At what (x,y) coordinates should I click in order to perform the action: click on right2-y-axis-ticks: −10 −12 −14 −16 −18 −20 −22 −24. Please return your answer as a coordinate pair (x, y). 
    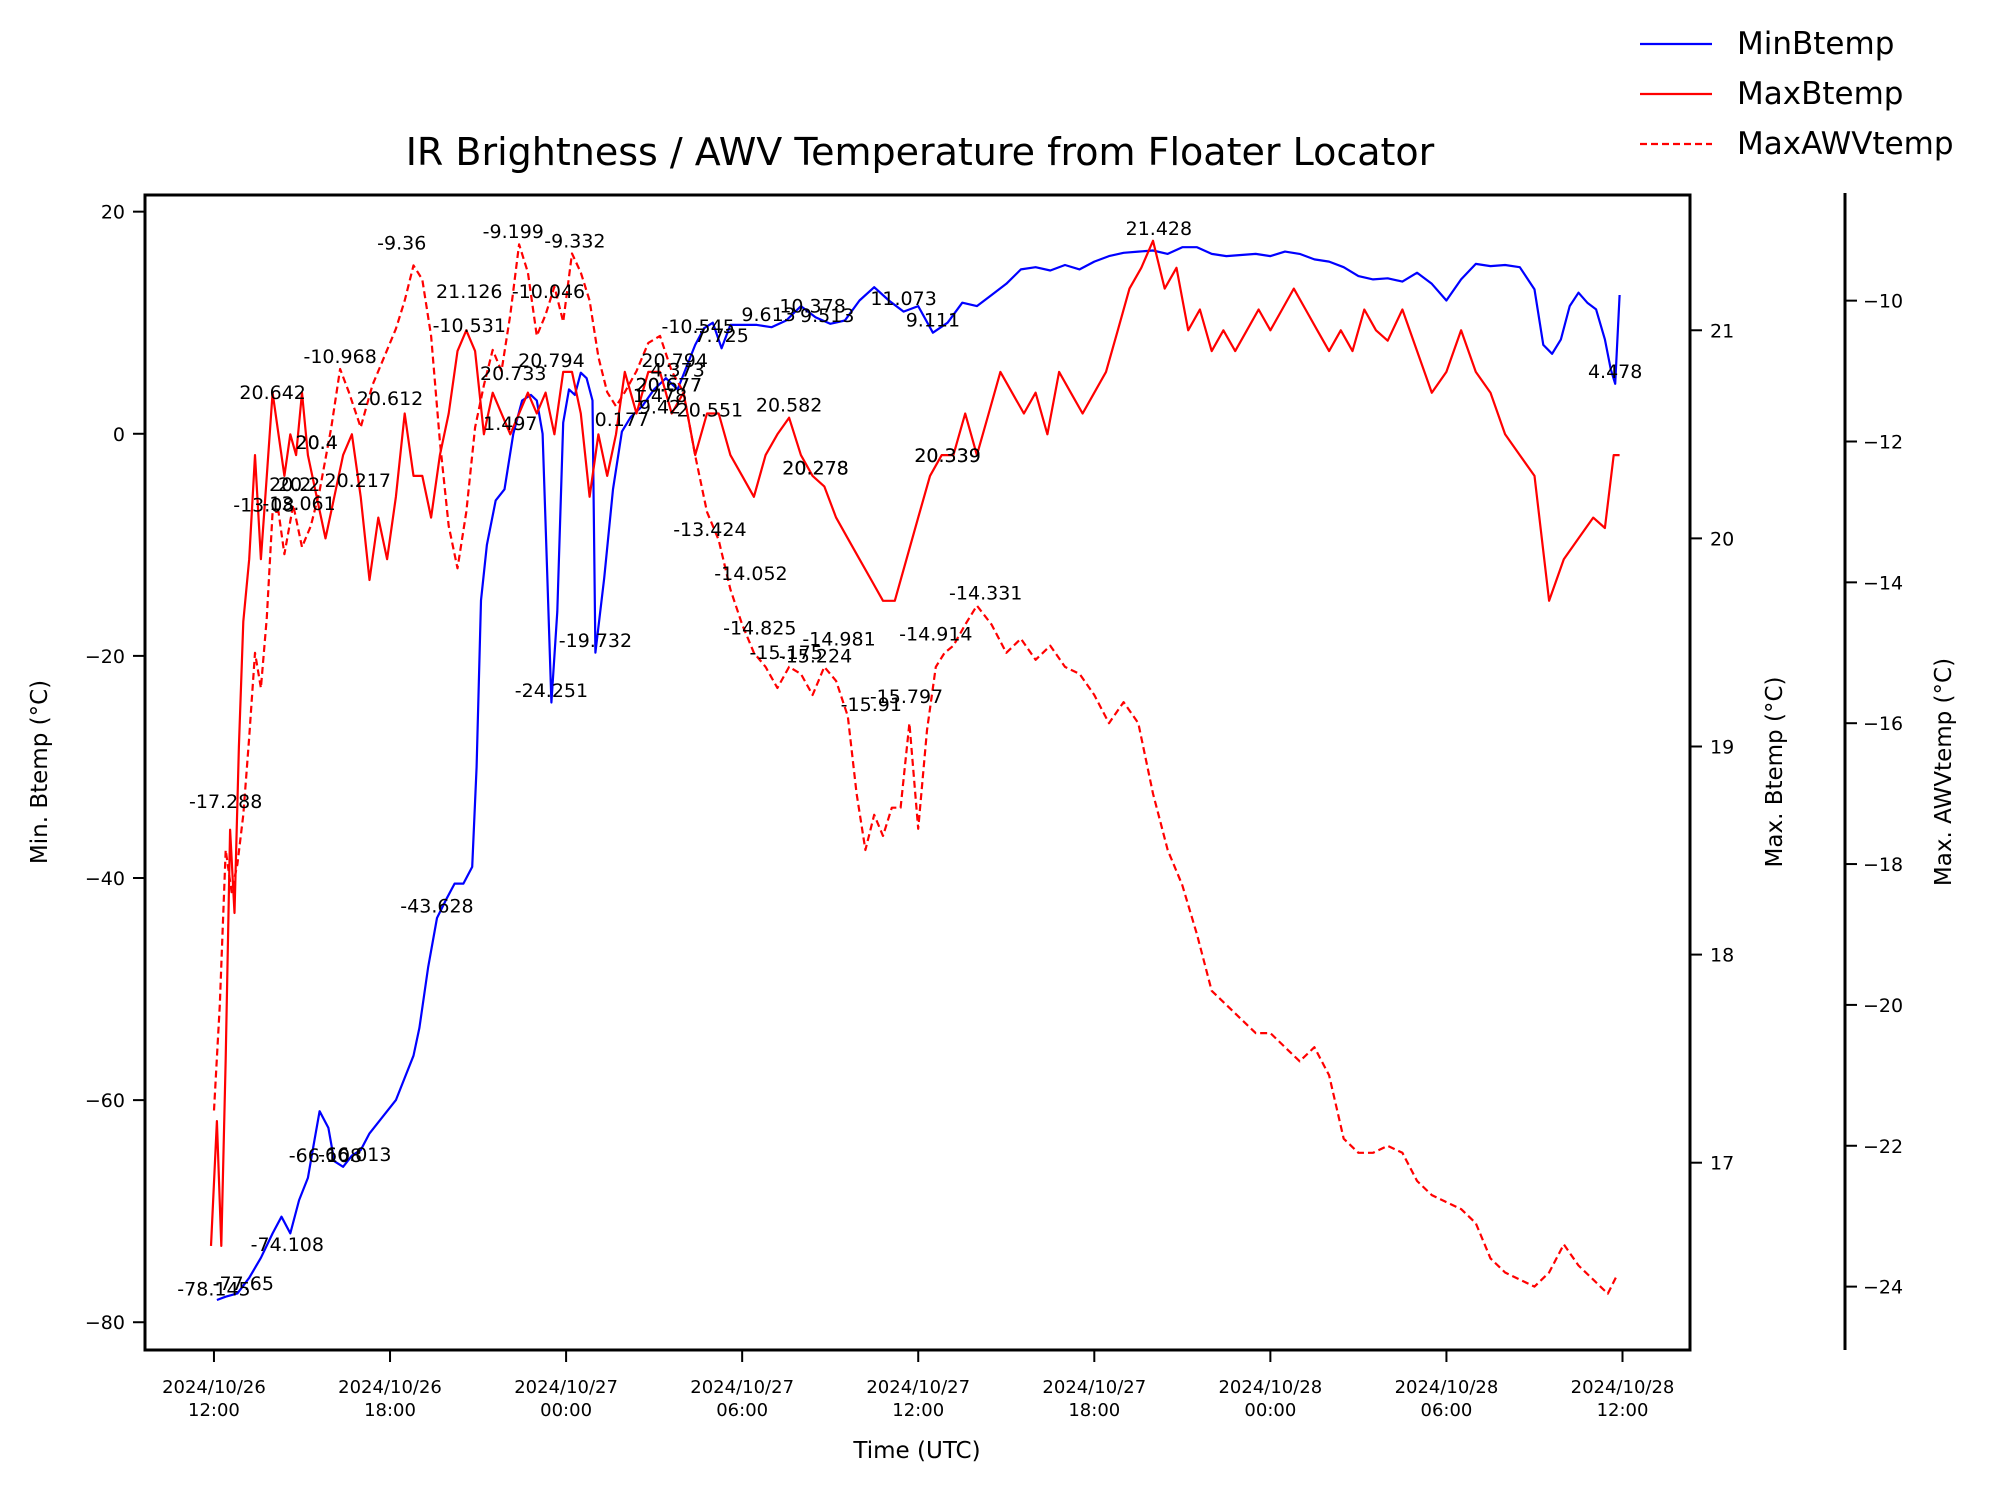
    Looking at the image, I should click on (1874, 795).